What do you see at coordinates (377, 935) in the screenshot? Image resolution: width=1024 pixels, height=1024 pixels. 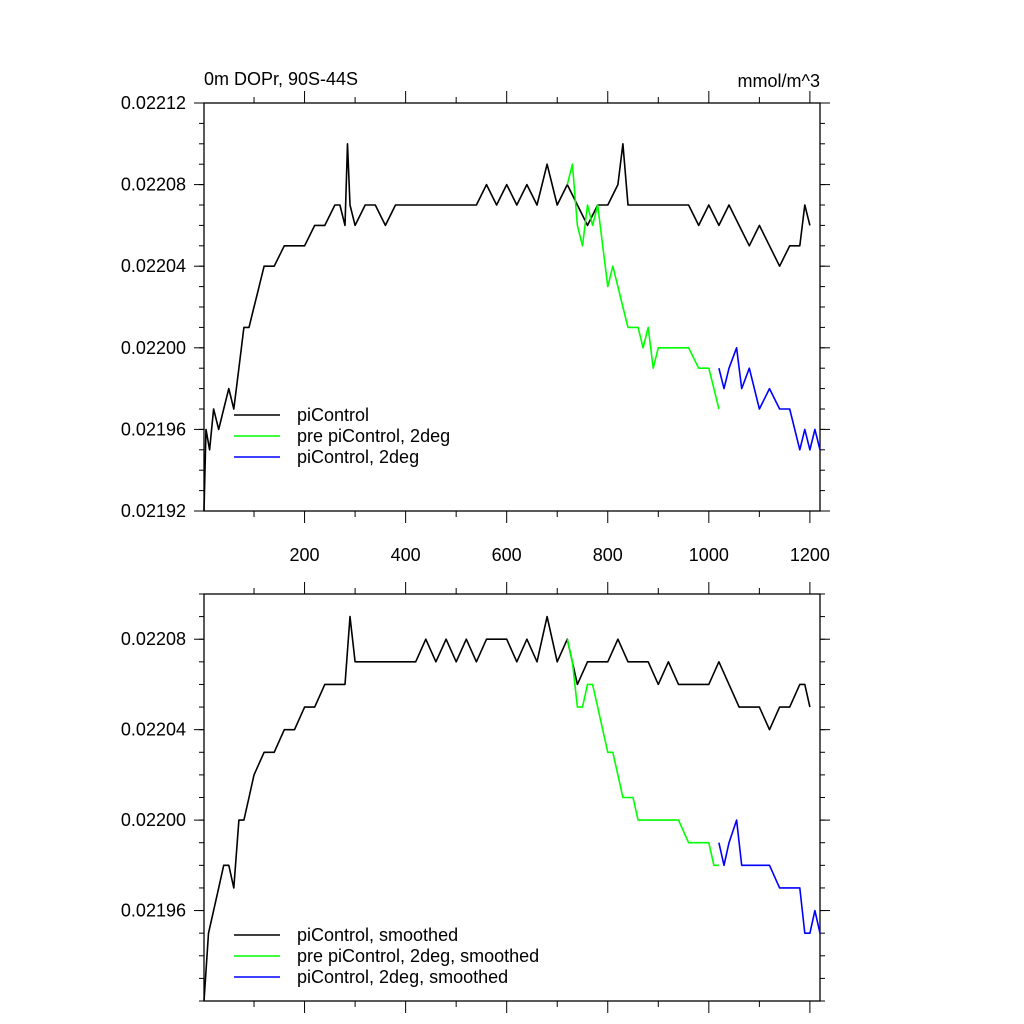 I see `legend-label: piControl, smoothed` at bounding box center [377, 935].